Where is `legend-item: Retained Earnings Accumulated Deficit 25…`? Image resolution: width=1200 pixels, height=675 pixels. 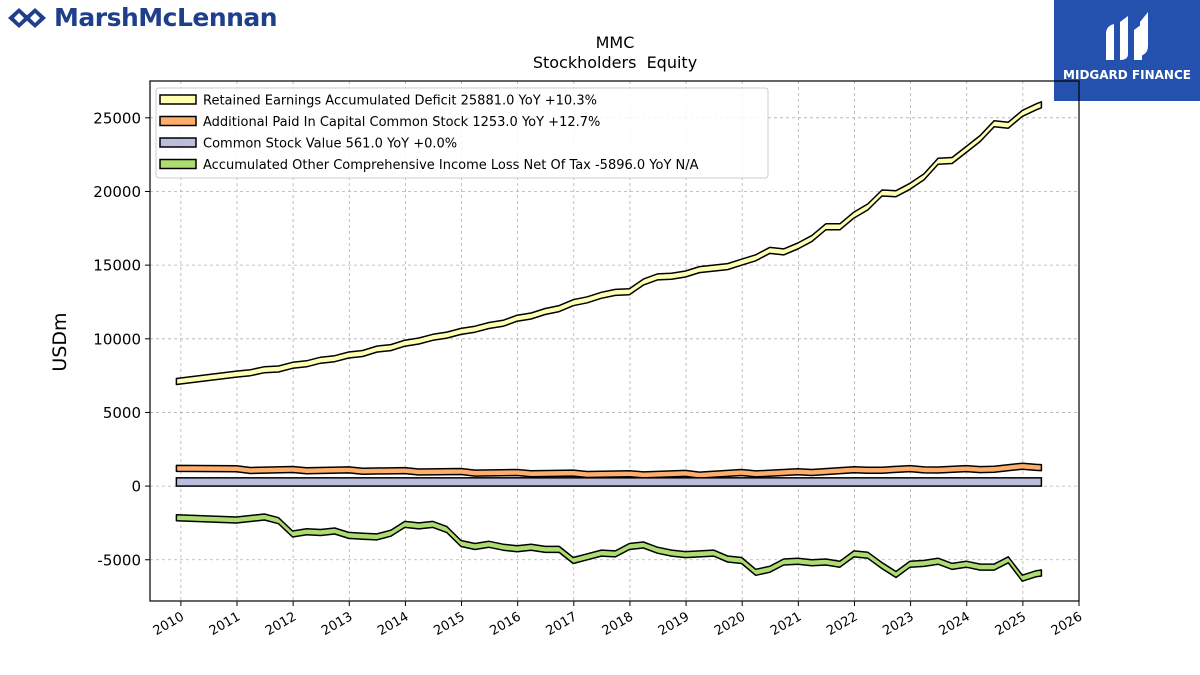 legend-item: Retained Earnings Accumulated Deficit 25… is located at coordinates (378, 101).